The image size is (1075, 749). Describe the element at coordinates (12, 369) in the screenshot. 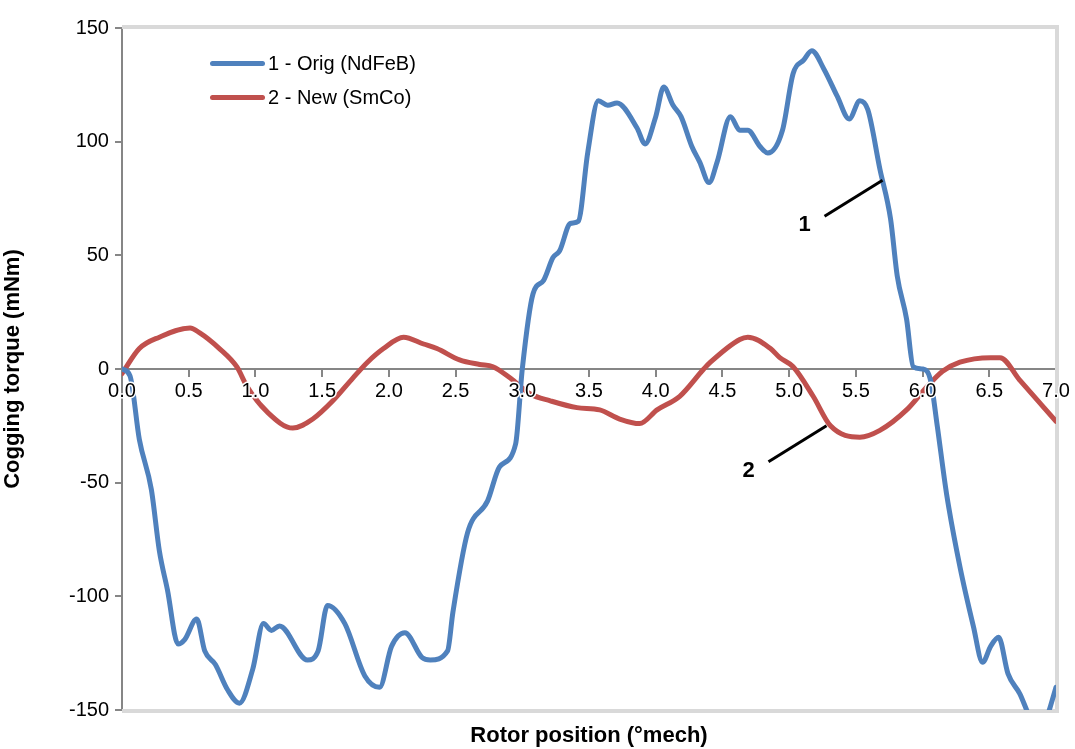

I see `y-axis-title: Cogging torque (mNm)` at that location.